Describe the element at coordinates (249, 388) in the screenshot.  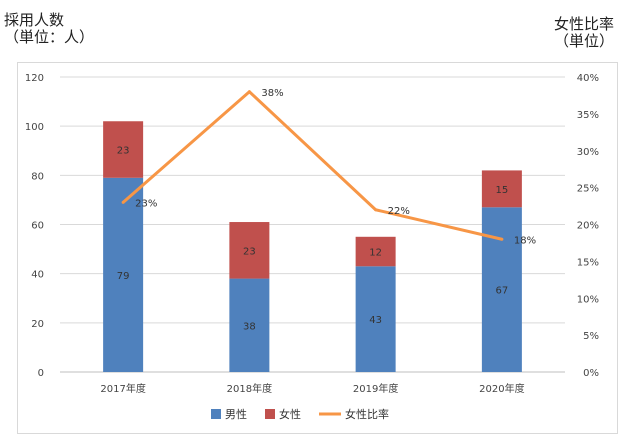
I see `x-tick-label: 2018年度` at that location.